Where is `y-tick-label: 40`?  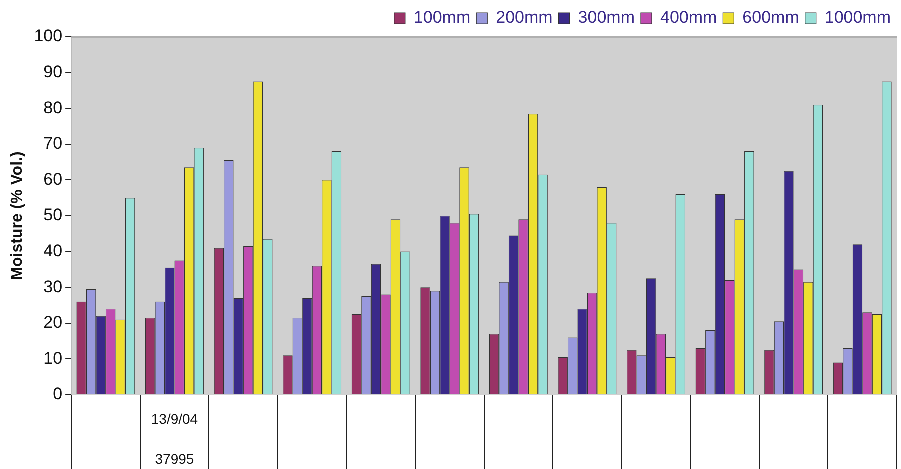 y-tick-label: 40 is located at coordinates (53, 250).